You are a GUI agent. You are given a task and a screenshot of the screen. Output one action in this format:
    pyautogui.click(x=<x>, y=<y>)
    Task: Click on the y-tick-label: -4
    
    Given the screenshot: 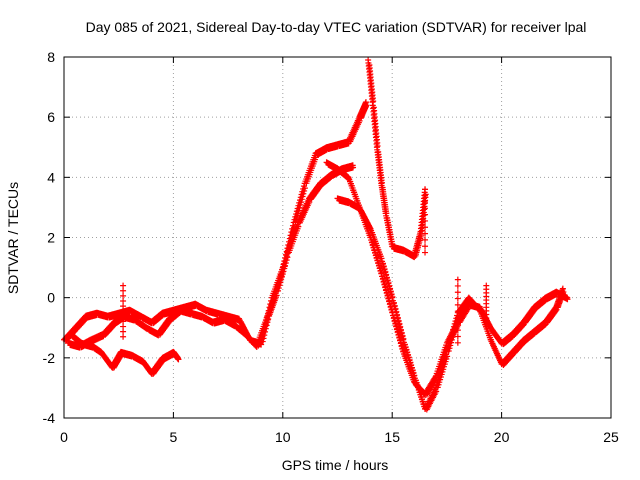 What is the action you would take?
    pyautogui.click(x=49, y=418)
    